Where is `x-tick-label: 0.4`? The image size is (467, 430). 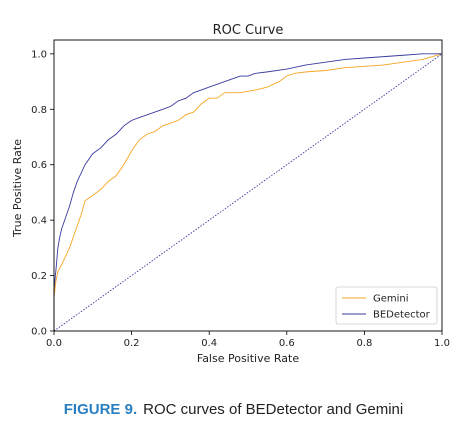 x-tick-label: 0.4 is located at coordinates (209, 343).